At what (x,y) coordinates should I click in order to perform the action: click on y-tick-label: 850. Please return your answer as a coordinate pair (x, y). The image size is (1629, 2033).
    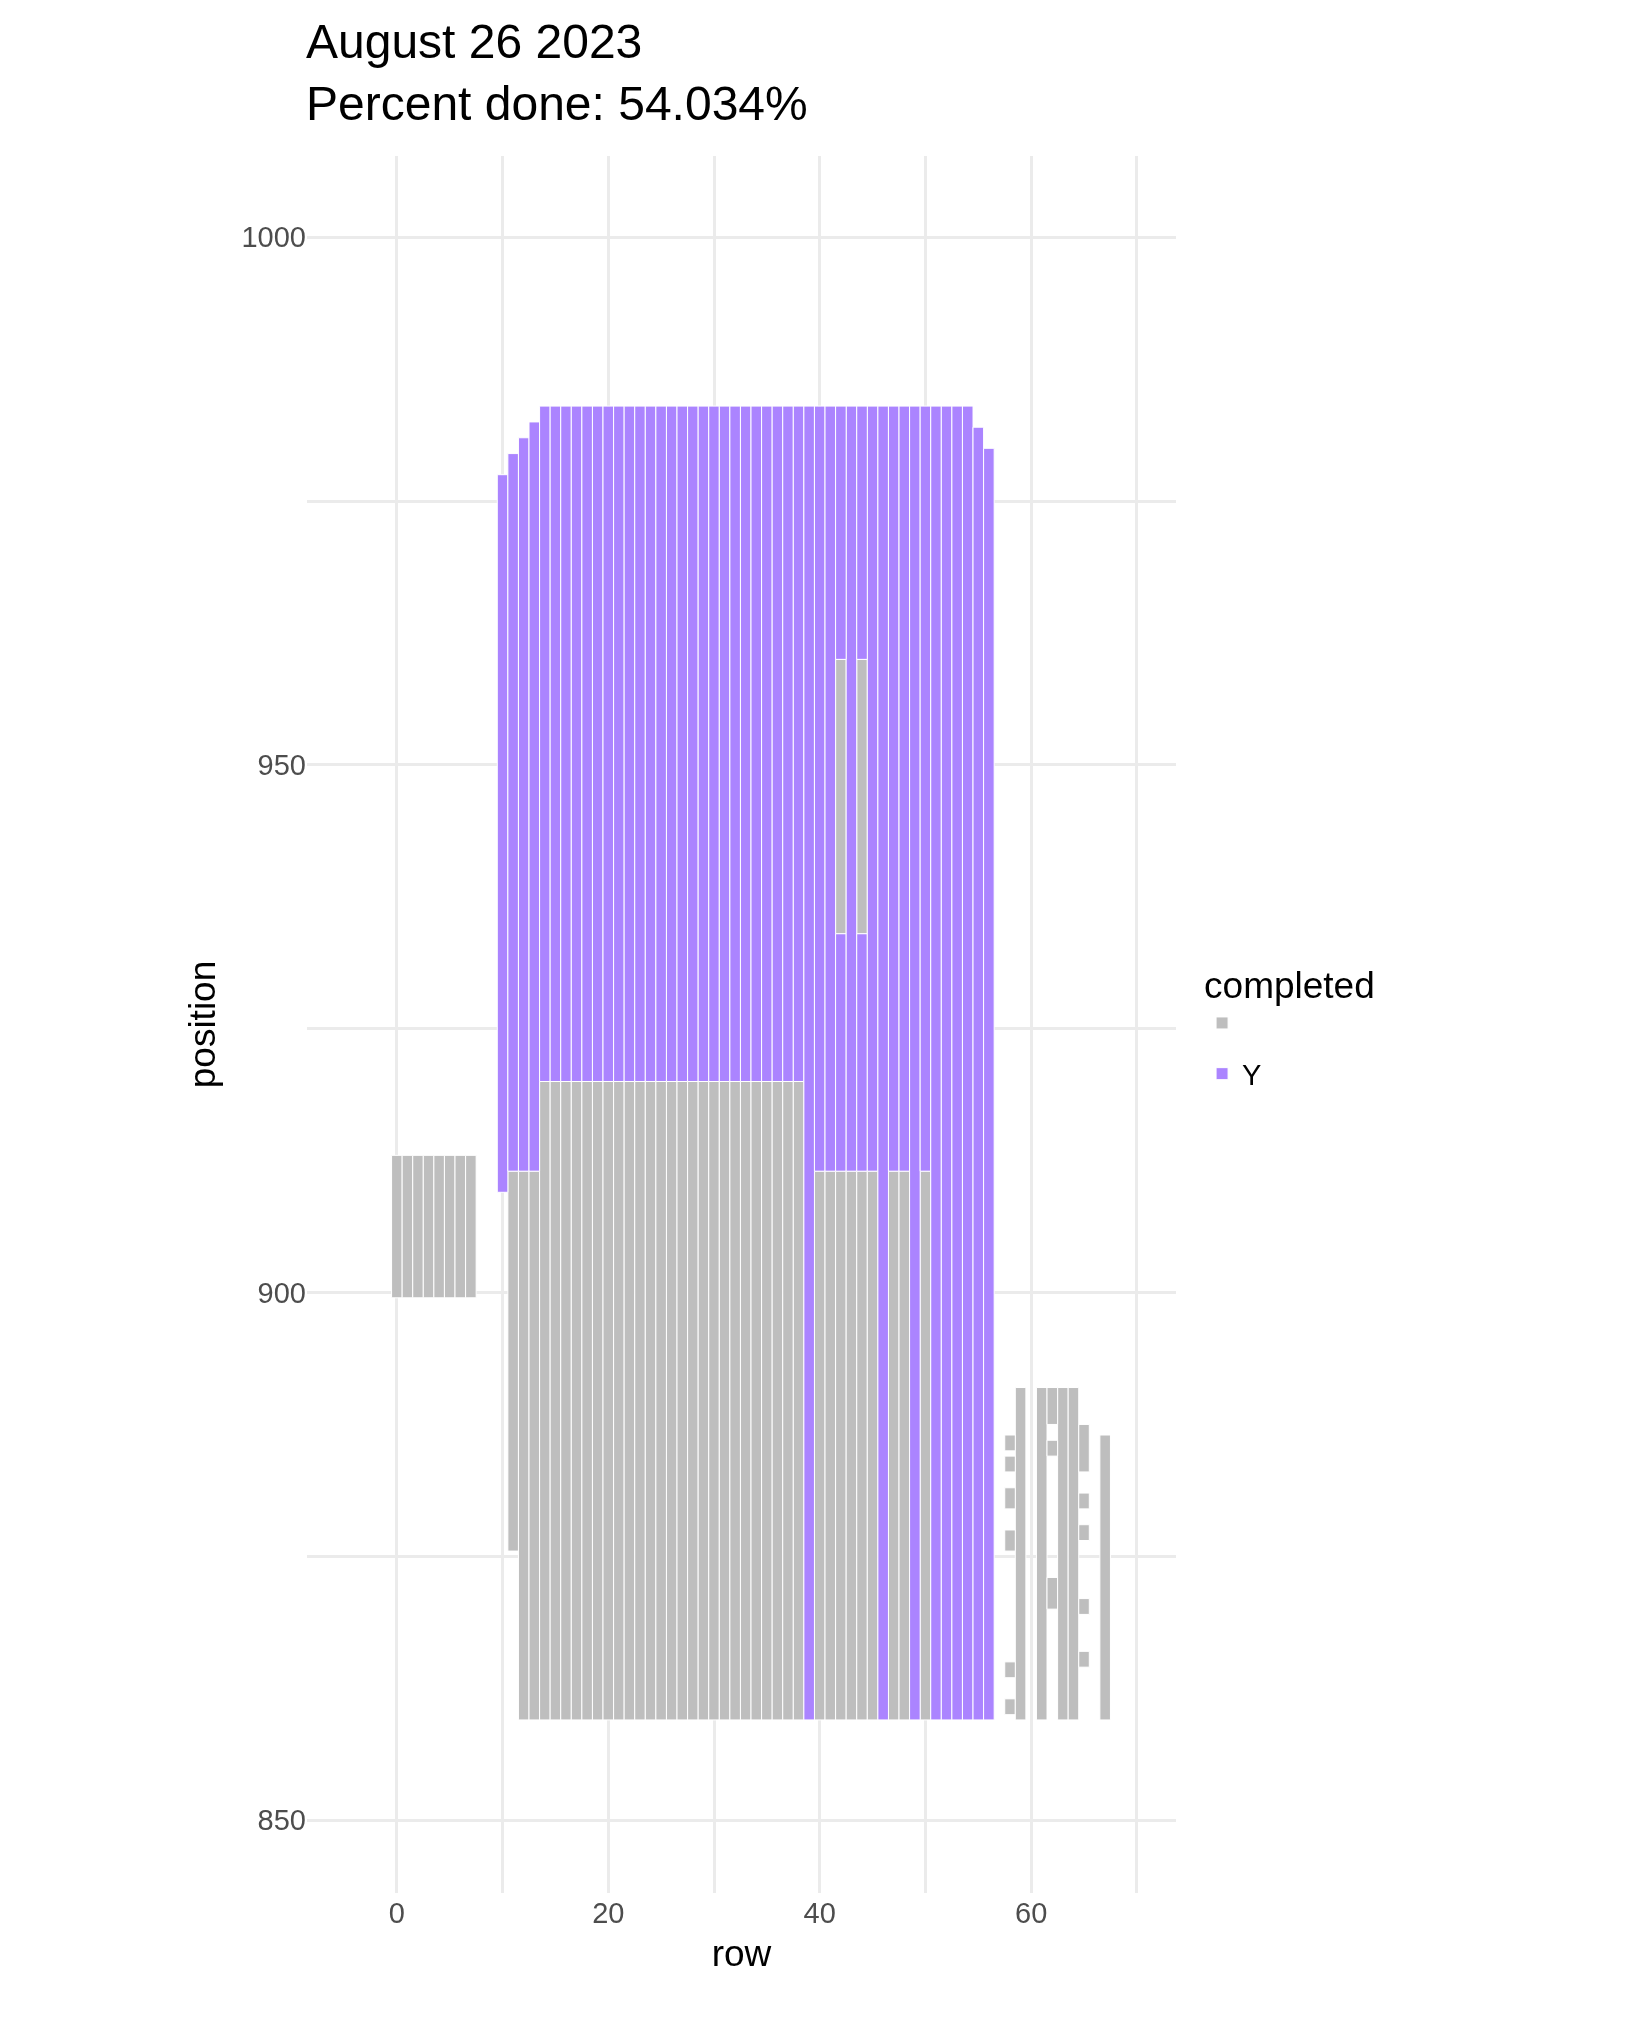
    Looking at the image, I should click on (281, 1820).